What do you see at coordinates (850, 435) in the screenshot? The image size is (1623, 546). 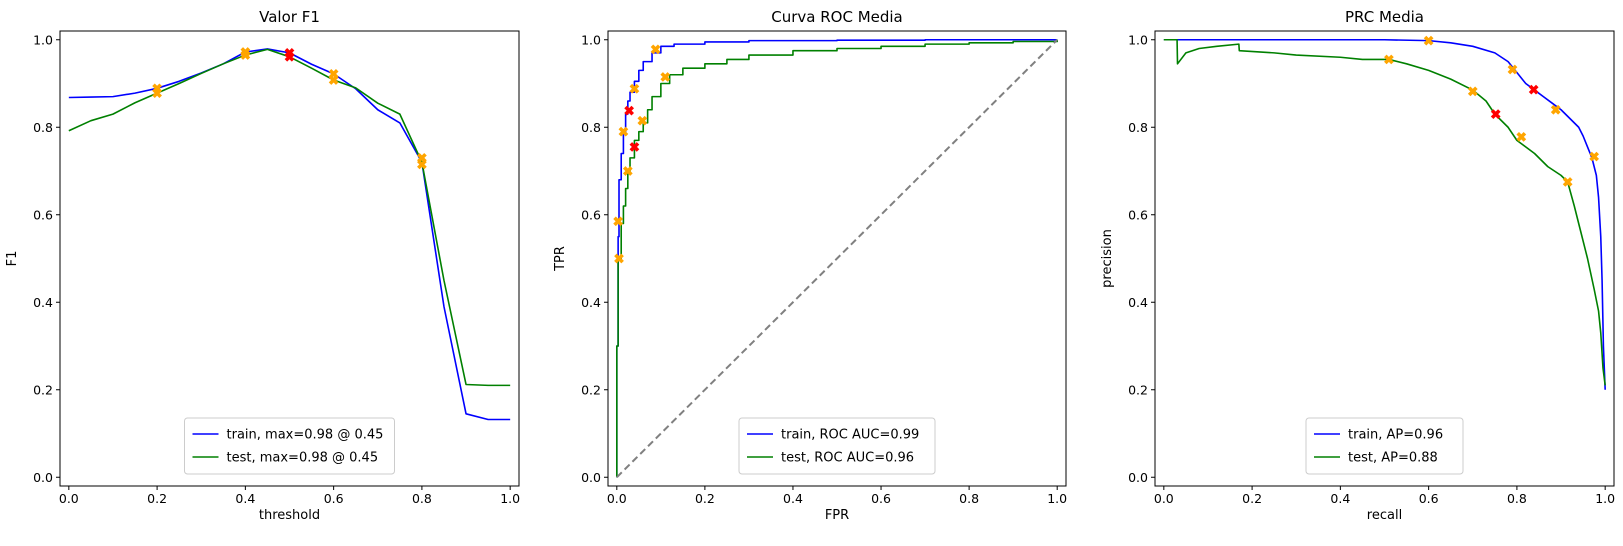 I see `legend-label: train, ROC AUC=0.99` at bounding box center [850, 435].